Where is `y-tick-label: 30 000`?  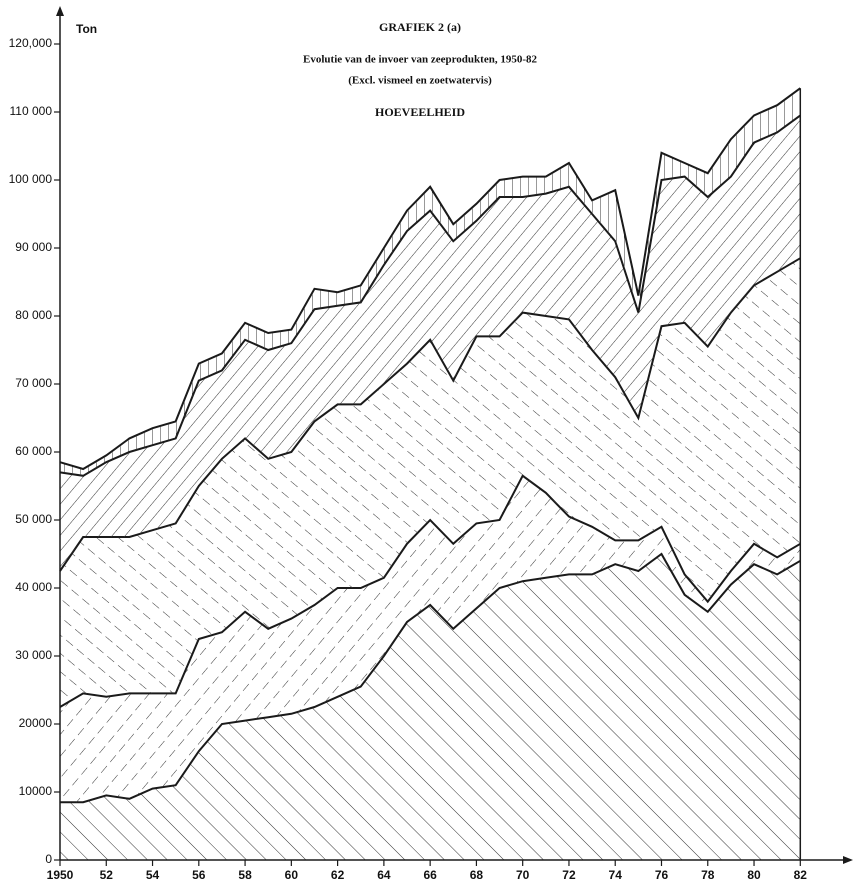
y-tick-label: 30 000 is located at coordinates (33, 655).